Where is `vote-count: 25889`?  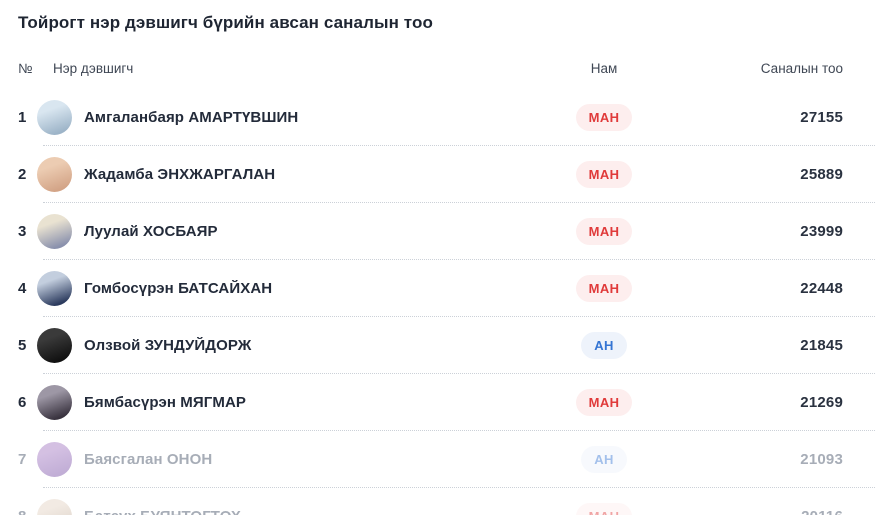
vote-count: 25889 is located at coordinates (821, 174).